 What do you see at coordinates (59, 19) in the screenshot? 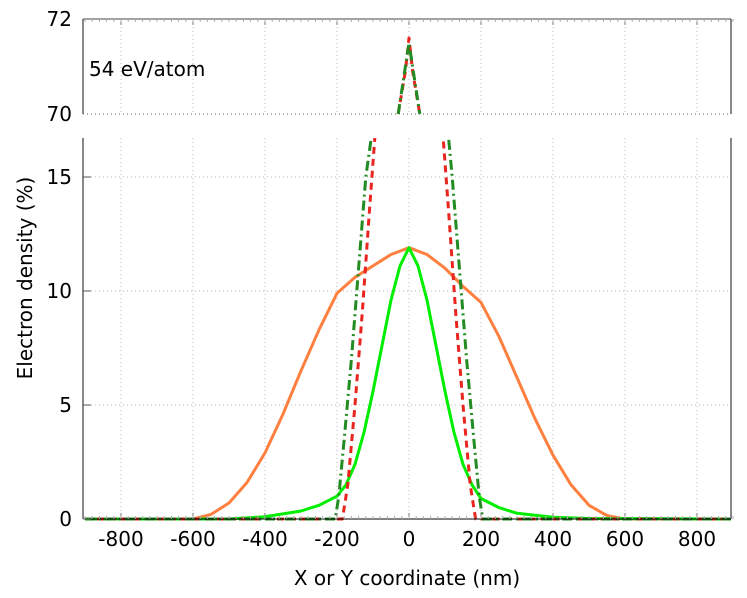
I see `upper-y-tick-label: 72` at bounding box center [59, 19].